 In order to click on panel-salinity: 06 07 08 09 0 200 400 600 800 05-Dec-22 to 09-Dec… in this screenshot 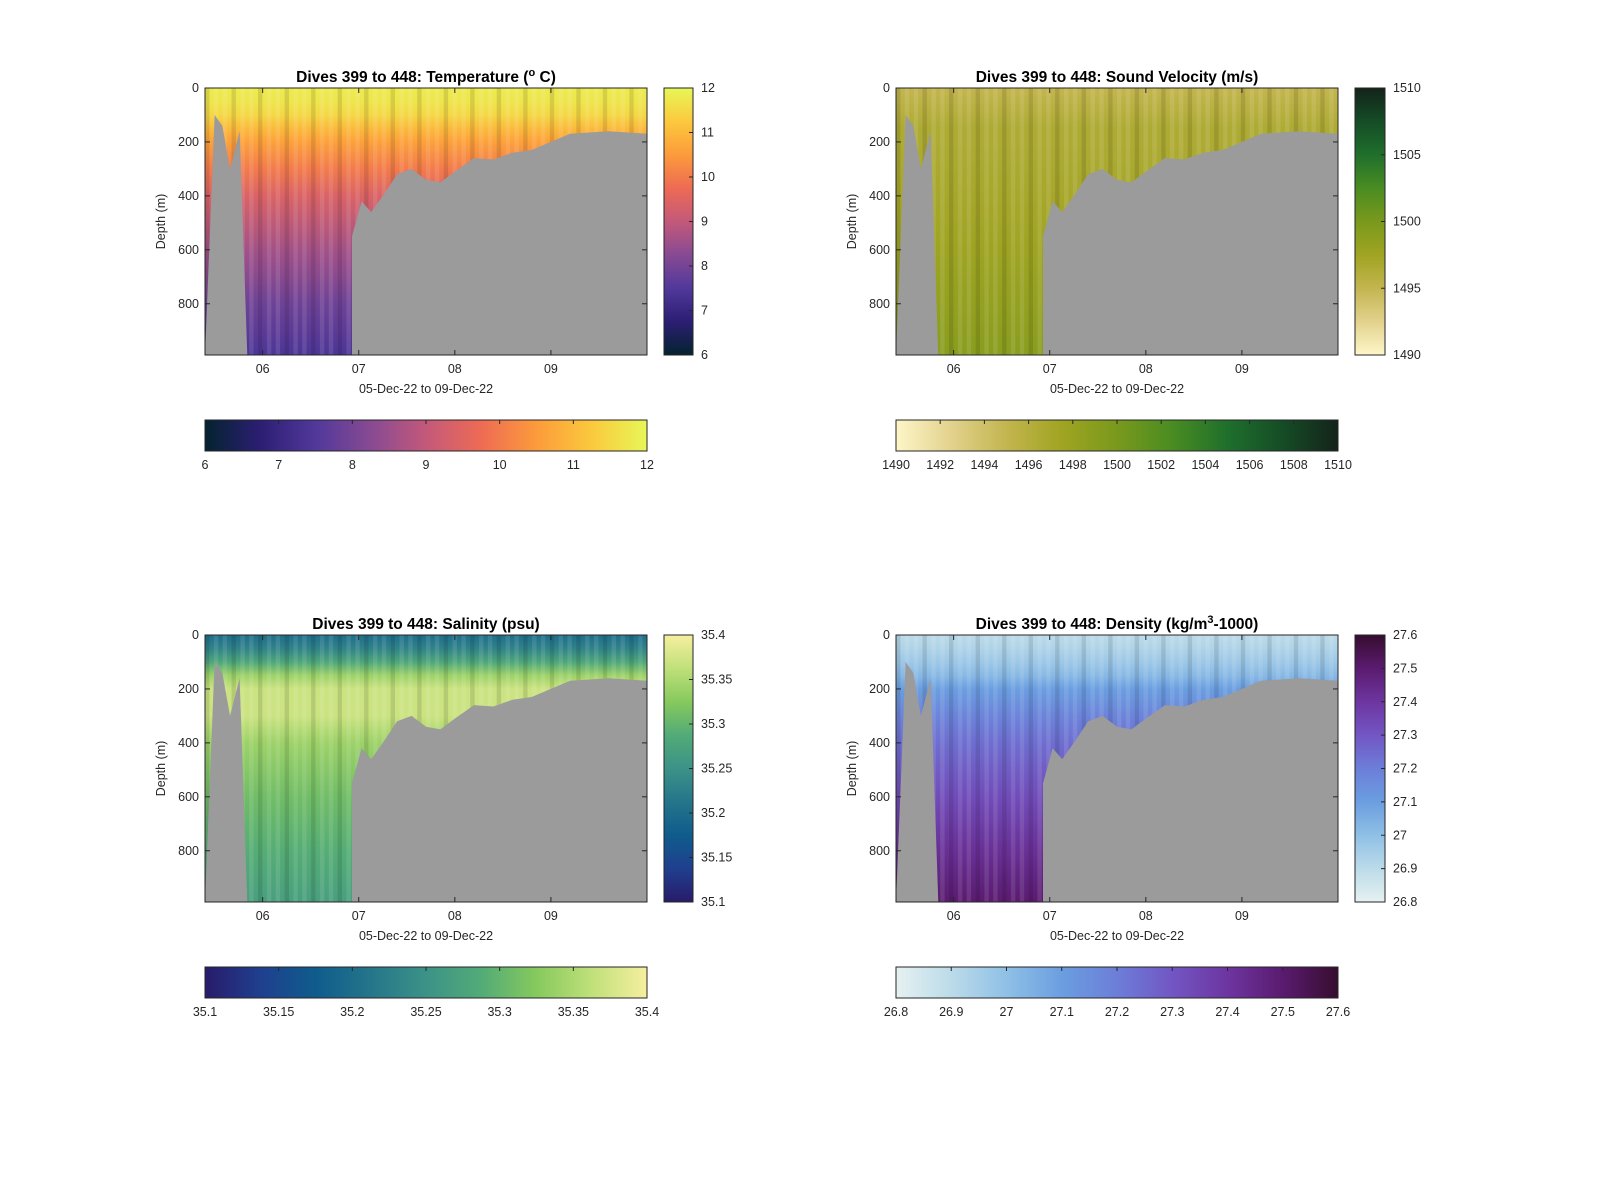, I will do `click(443, 817)`.